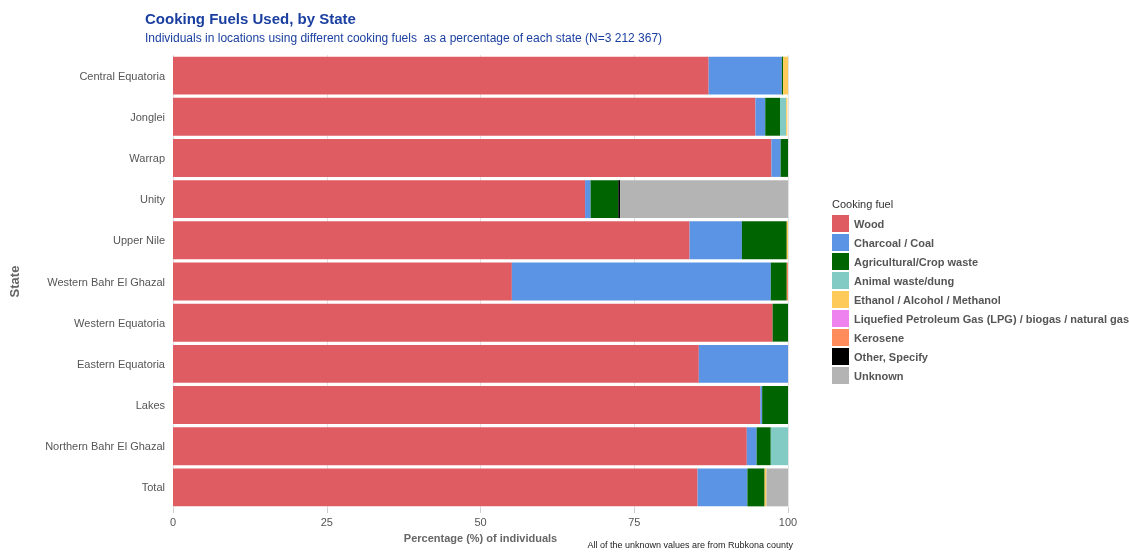 The image size is (1129, 555). Describe the element at coordinates (150, 405) in the screenshot. I see `y-tick-label: Lakes` at that location.